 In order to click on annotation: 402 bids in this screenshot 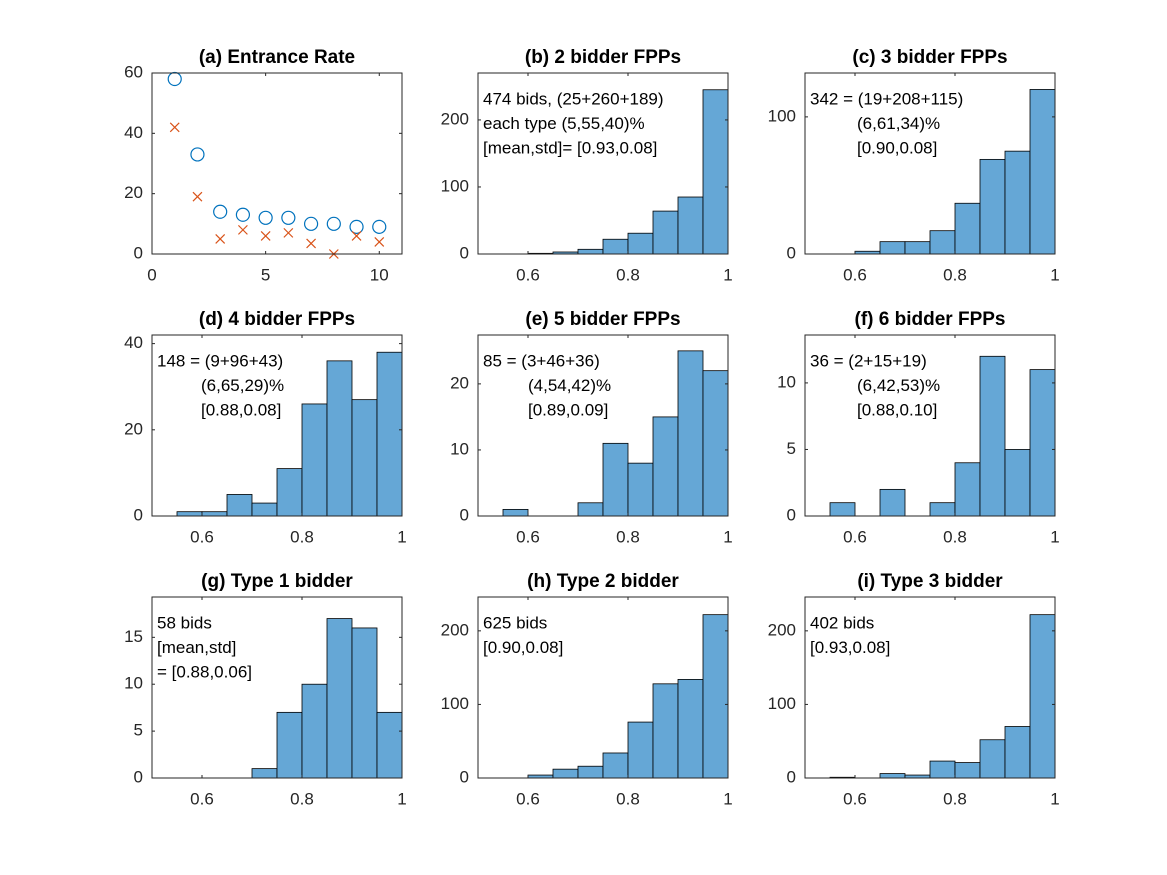, I will do `click(842, 622)`.